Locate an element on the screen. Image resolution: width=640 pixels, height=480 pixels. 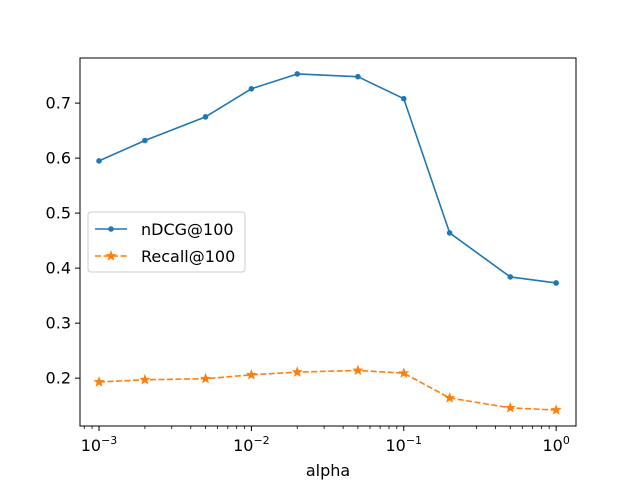
x-tick-label: 10⁻¹ is located at coordinates (403, 444).